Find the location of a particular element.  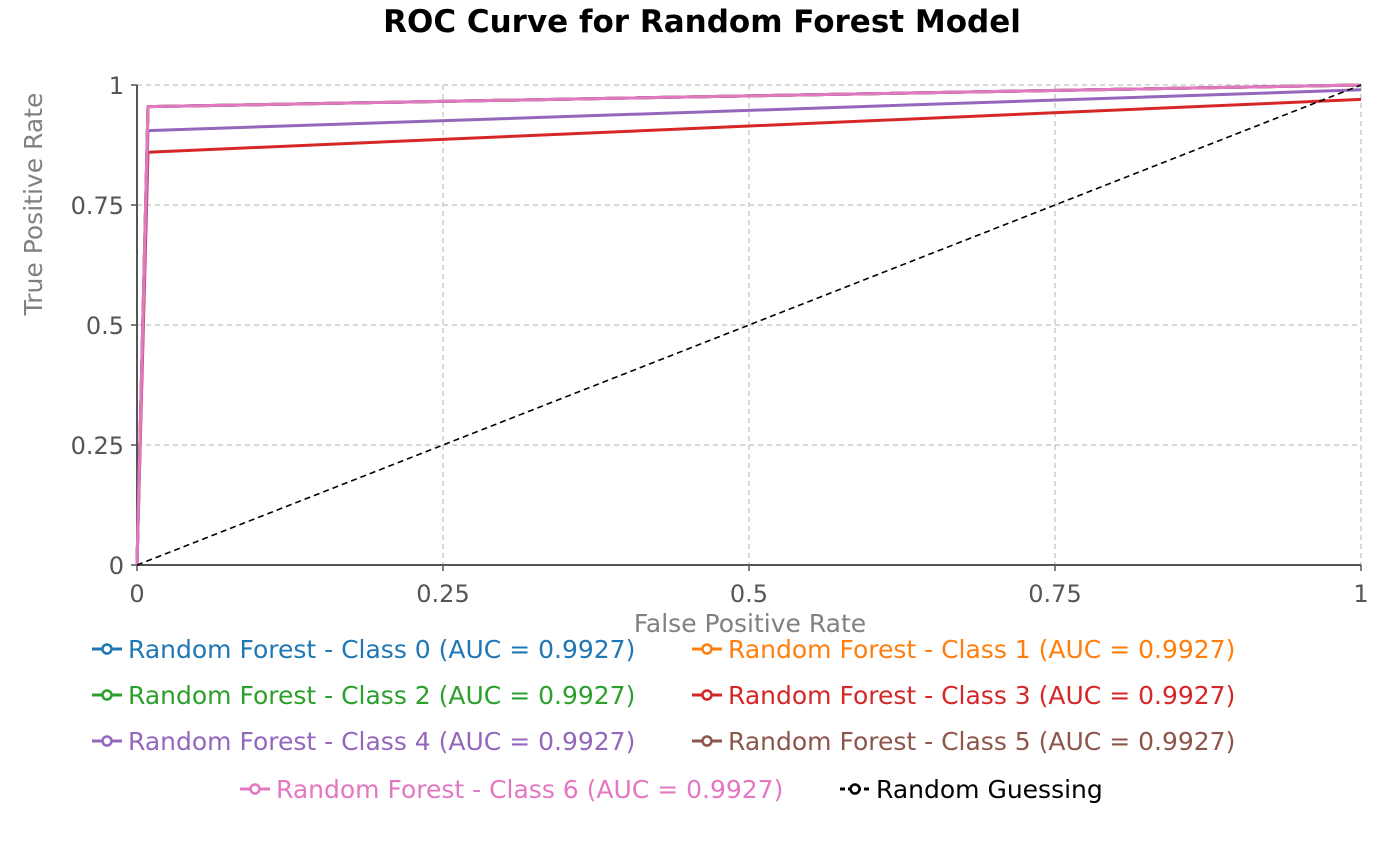

x-tick-label: 0.75 is located at coordinates (1054, 594).